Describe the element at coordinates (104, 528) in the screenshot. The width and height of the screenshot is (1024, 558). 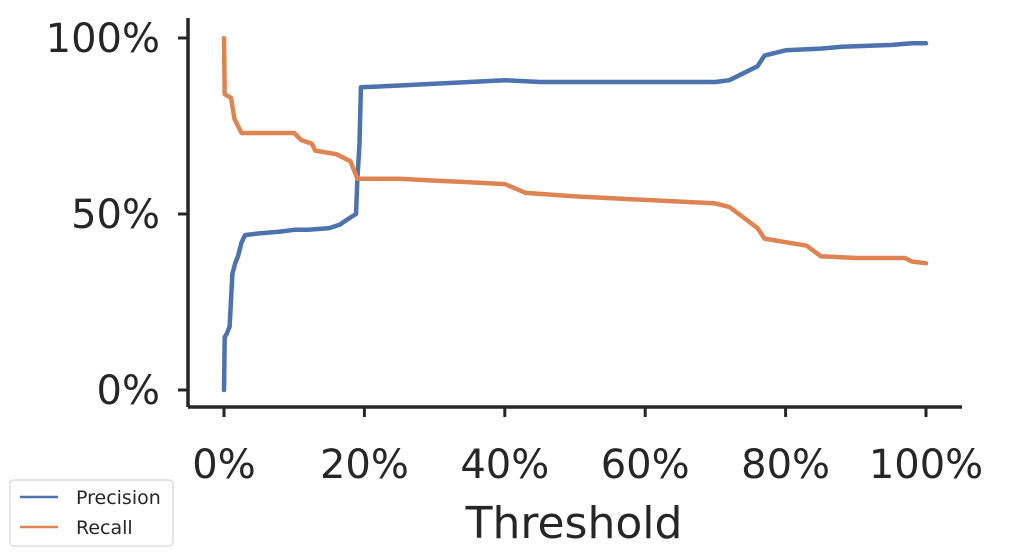
I see `legend-label-recall: Recall` at that location.